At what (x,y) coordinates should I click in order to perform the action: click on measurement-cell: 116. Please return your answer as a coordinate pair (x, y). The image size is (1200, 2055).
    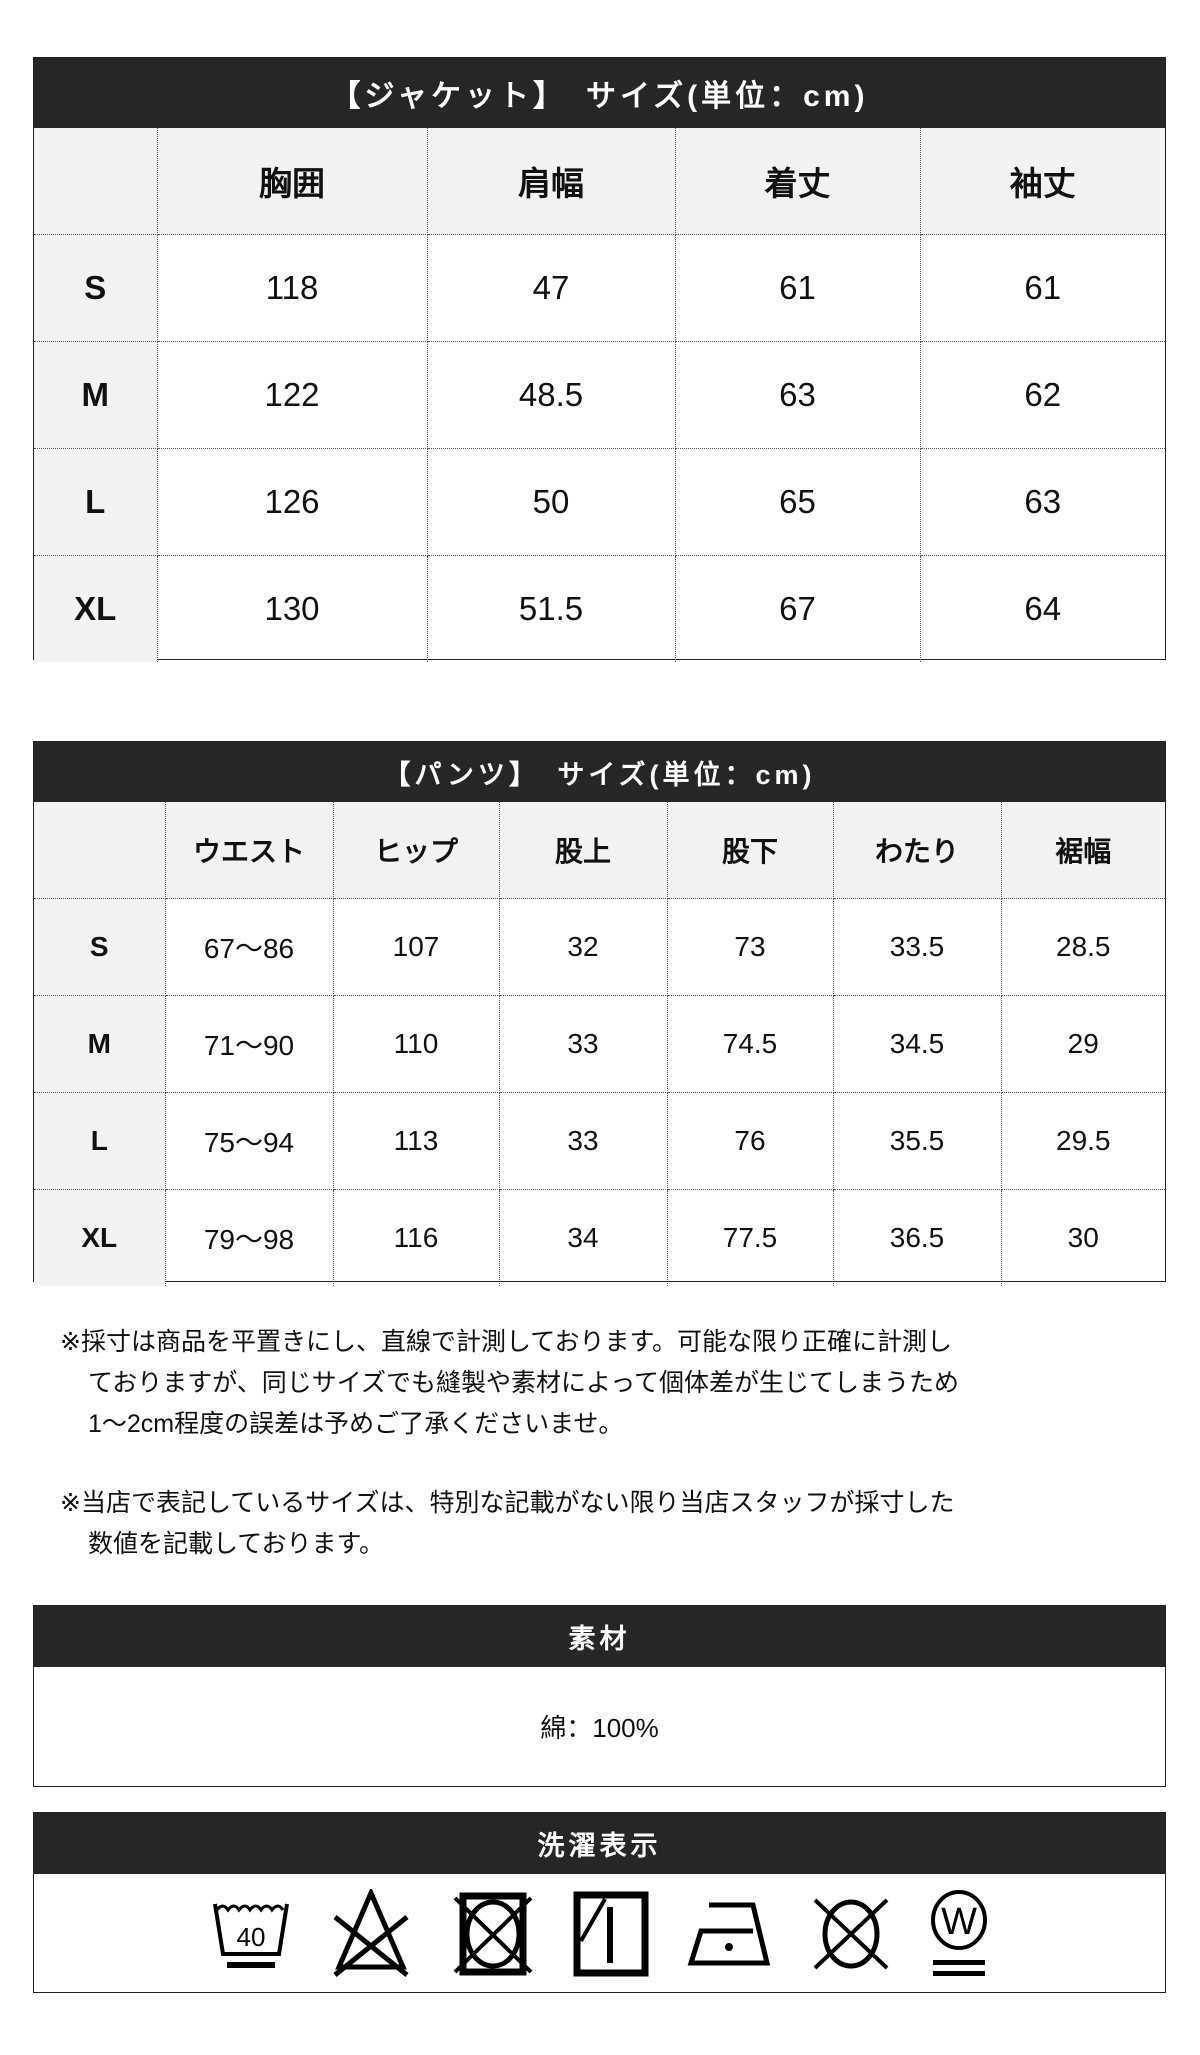
    Looking at the image, I should click on (416, 1237).